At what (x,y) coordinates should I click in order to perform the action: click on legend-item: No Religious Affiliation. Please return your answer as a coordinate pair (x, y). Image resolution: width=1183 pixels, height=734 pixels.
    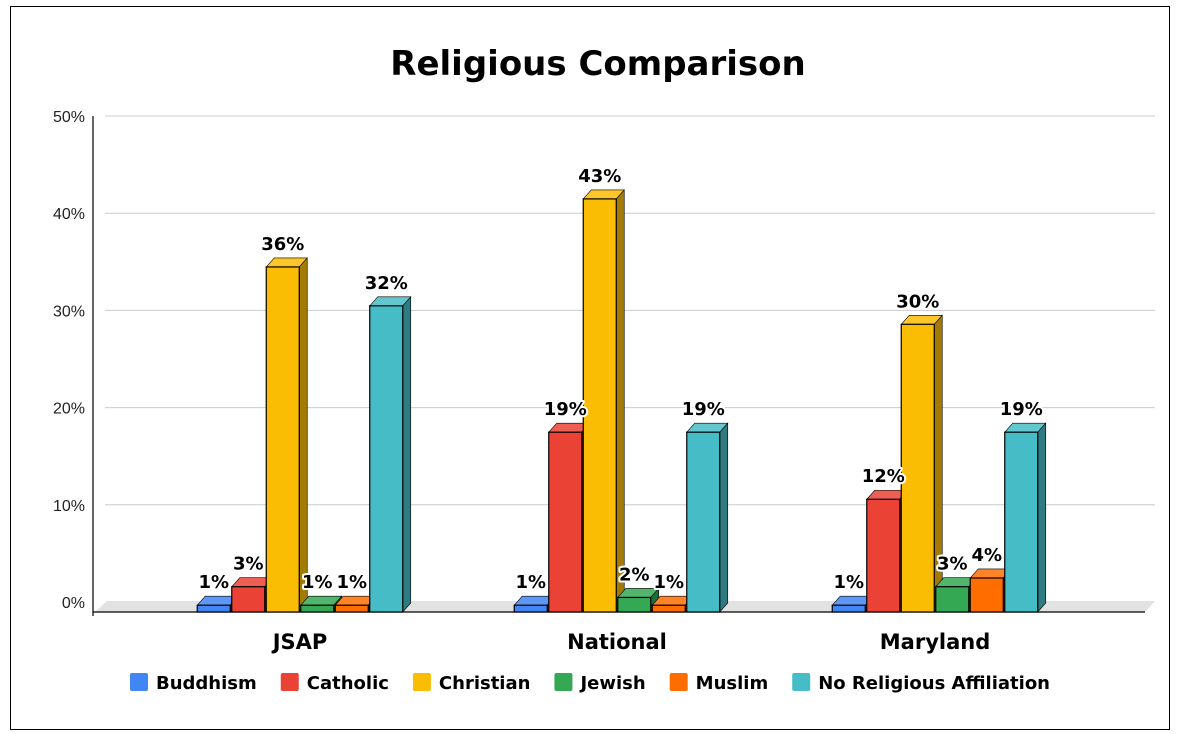
    Looking at the image, I should click on (921, 683).